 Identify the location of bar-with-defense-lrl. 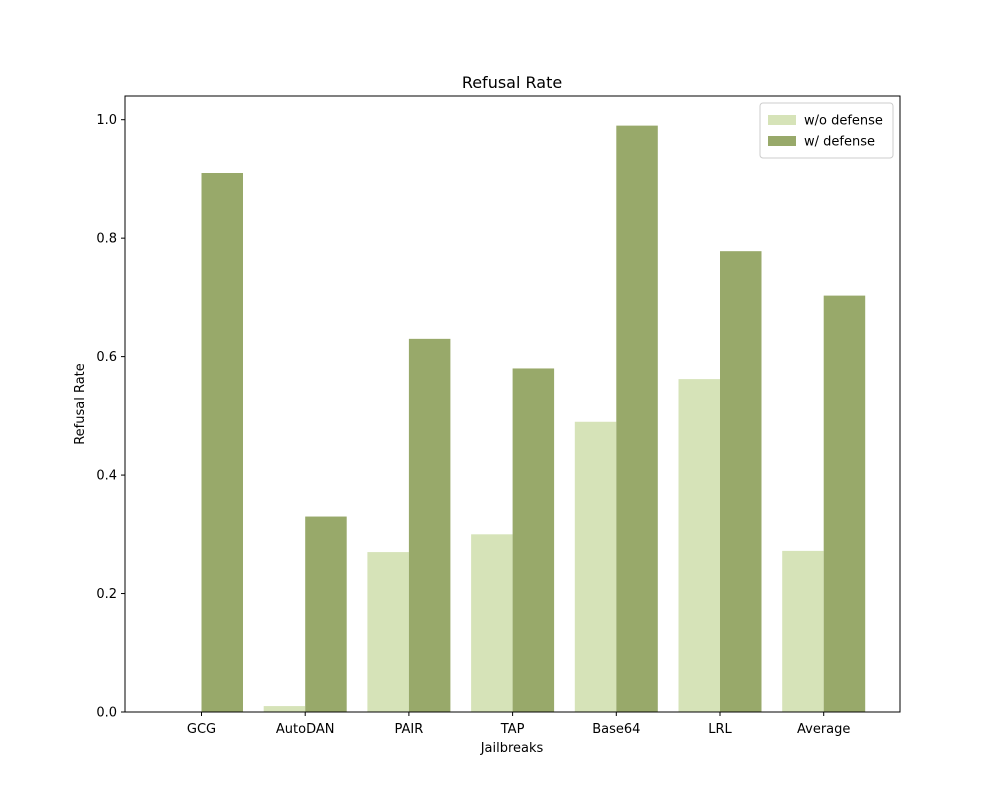
(741, 481).